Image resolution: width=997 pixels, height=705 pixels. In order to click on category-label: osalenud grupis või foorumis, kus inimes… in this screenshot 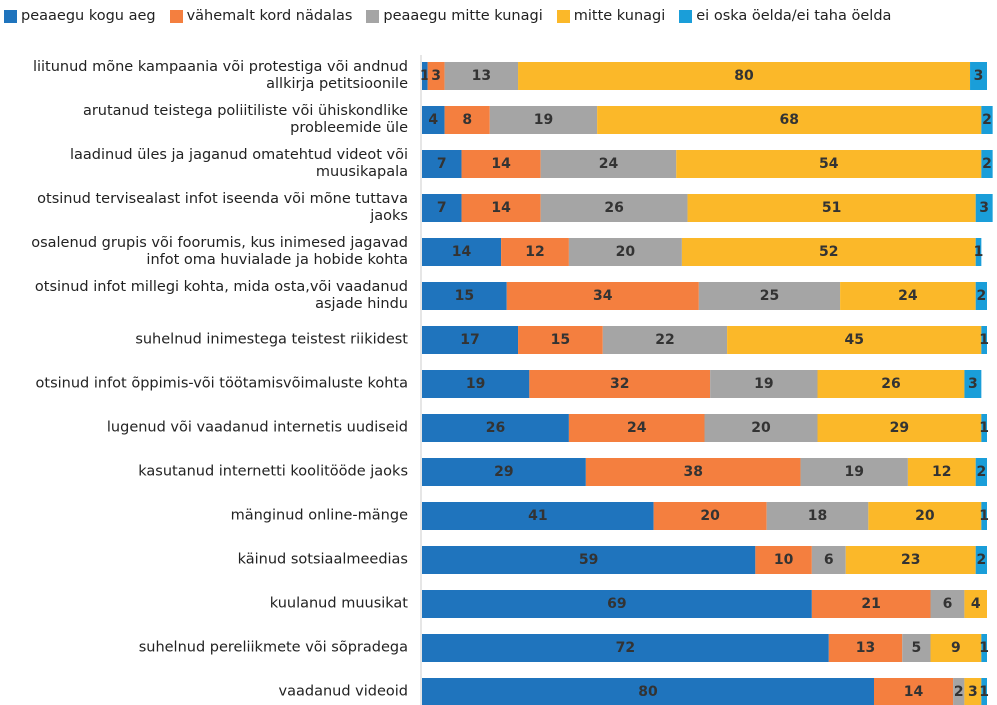, I will do `click(219, 251)`.